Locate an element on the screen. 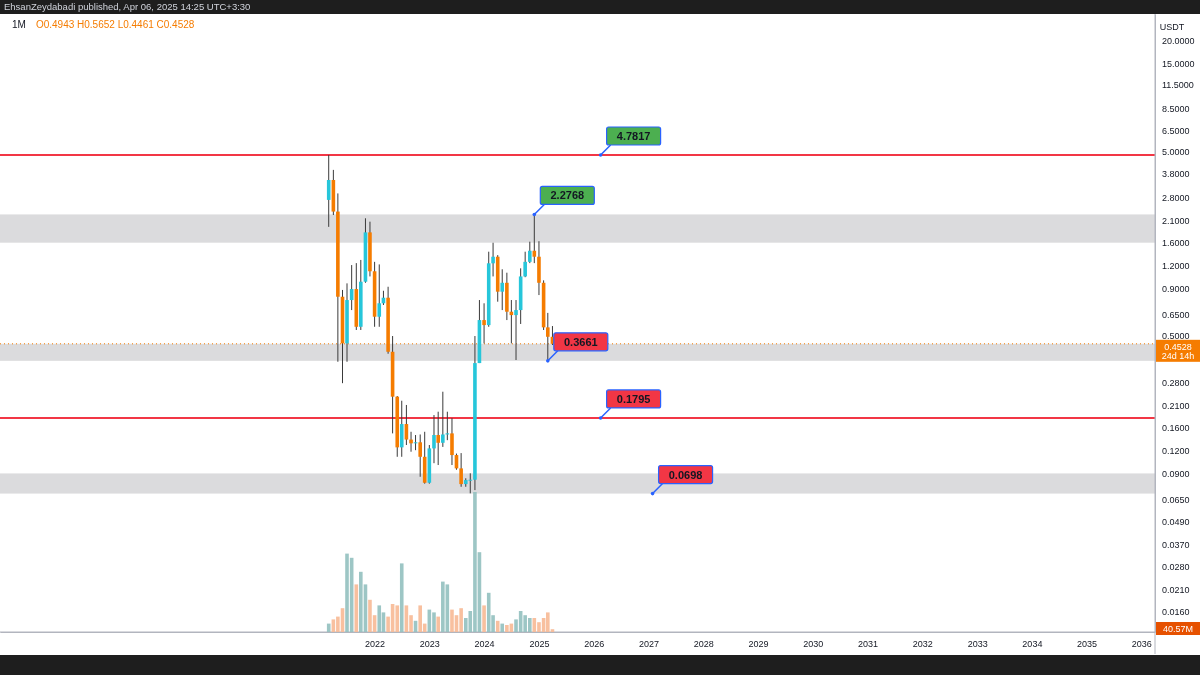 This screenshot has height=675, width=1200. y-tick-label: 3.8000 is located at coordinates (1176, 173).